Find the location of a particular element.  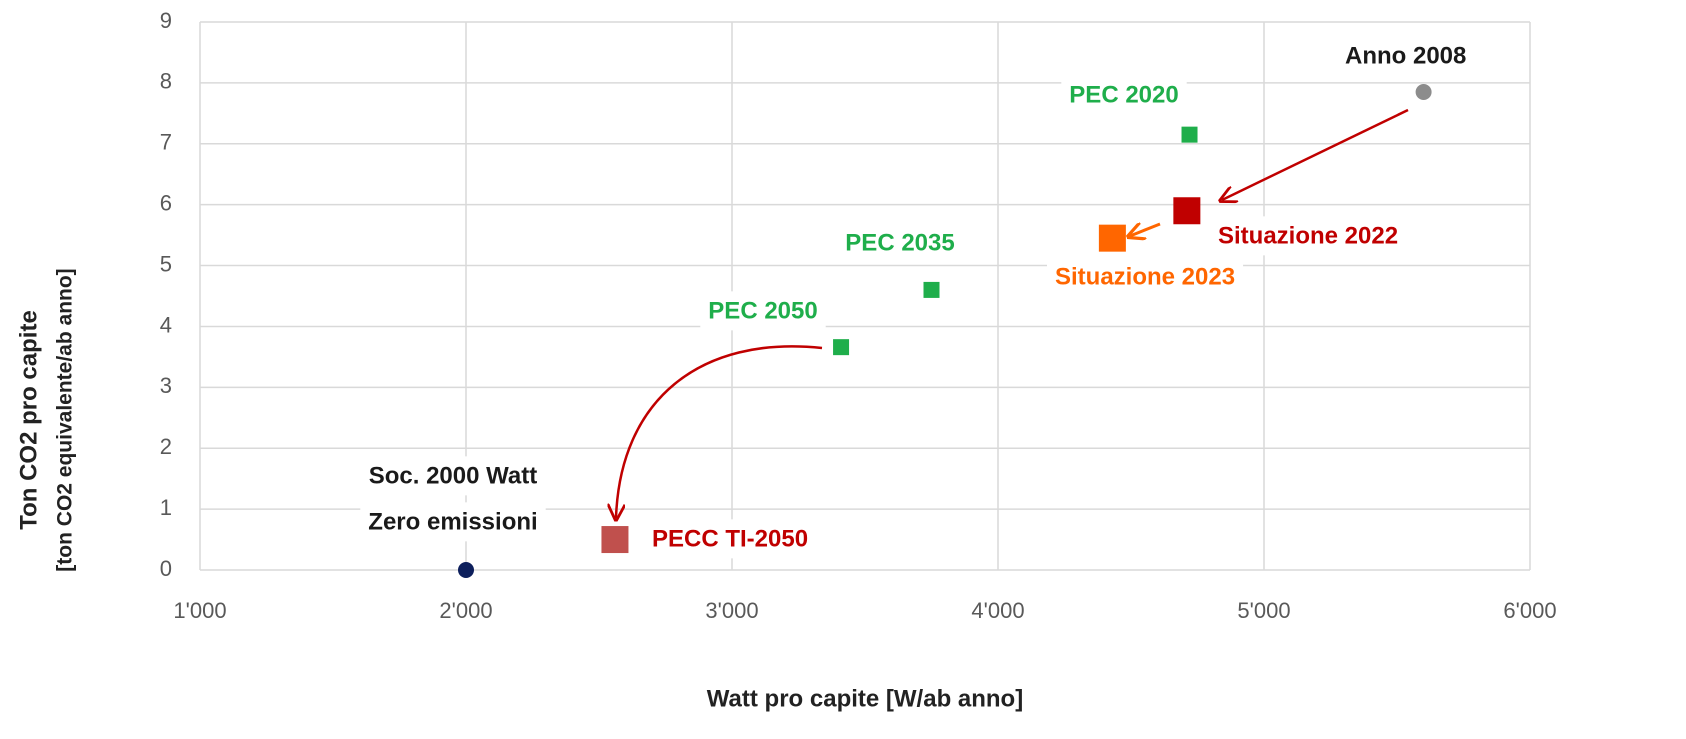

x-tick-label: 6'000 is located at coordinates (1529, 610).